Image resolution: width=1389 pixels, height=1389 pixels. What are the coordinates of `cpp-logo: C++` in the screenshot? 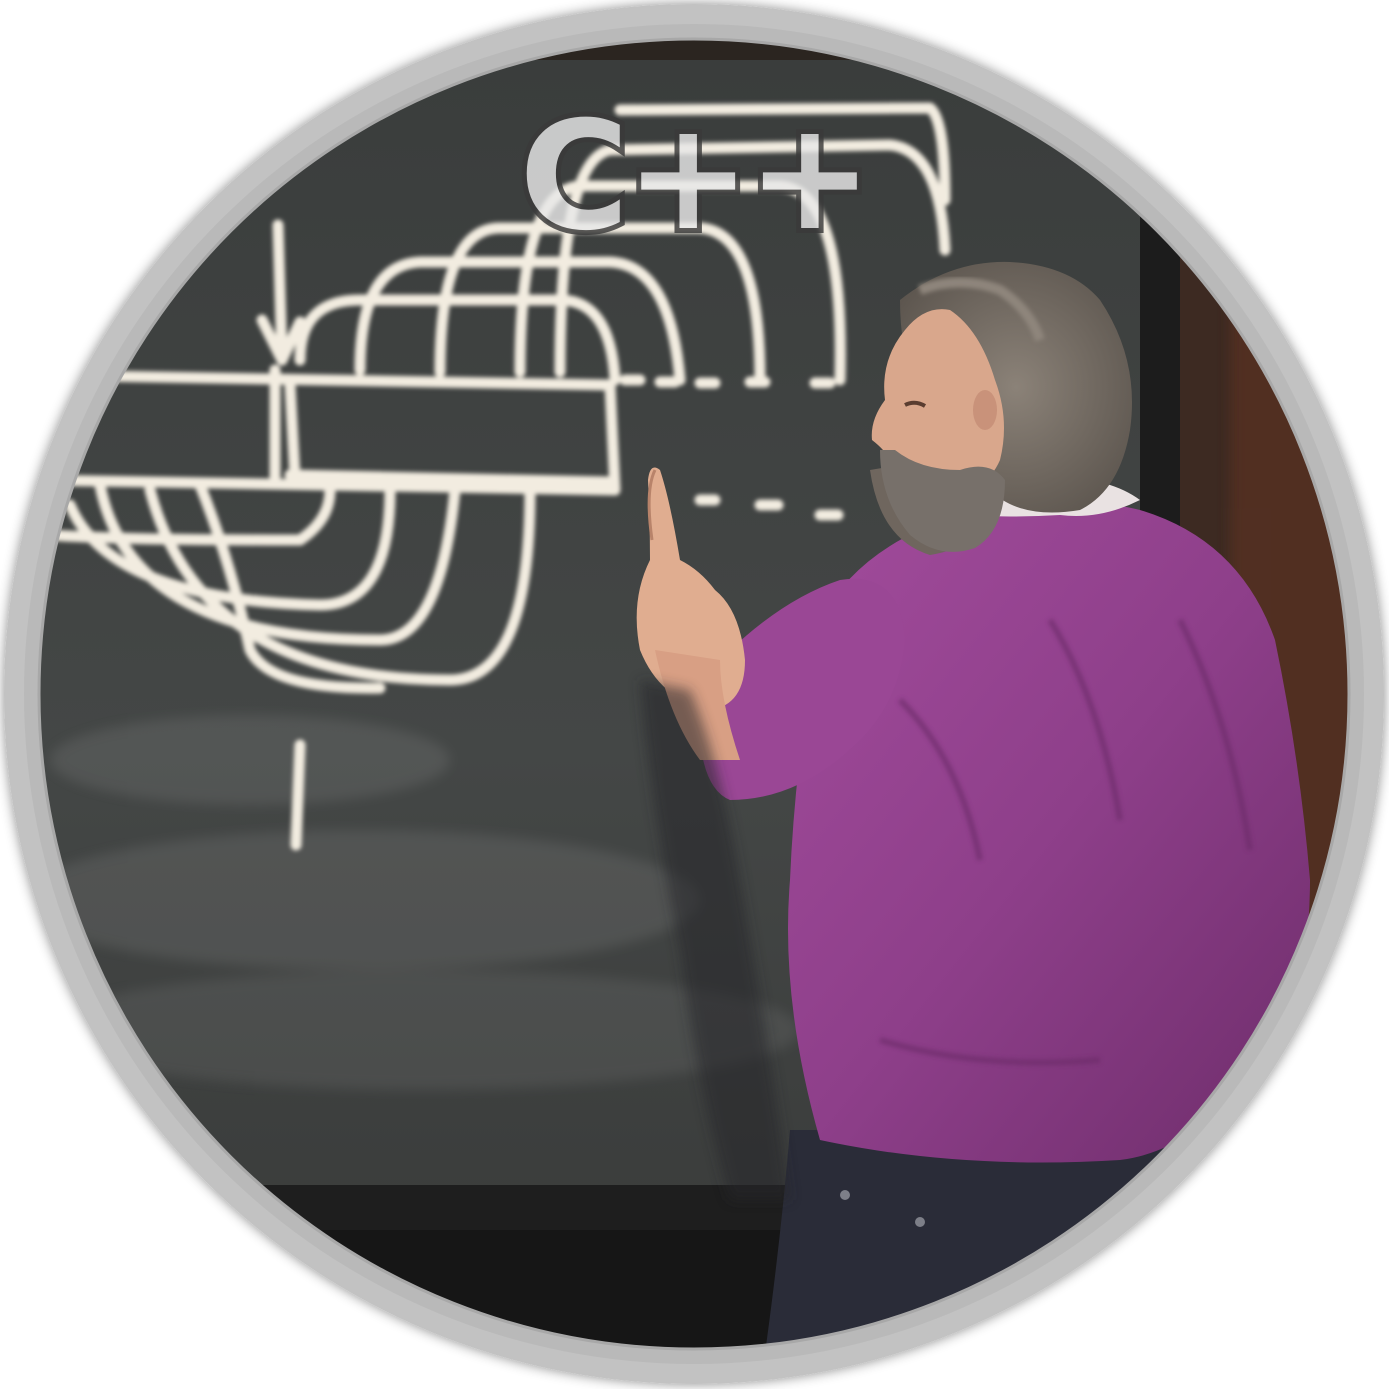 It's located at (695, 177).